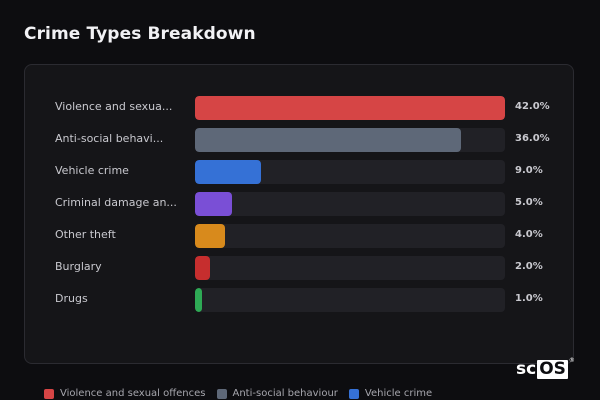 Image resolution: width=600 pixels, height=400 pixels. What do you see at coordinates (71, 298) in the screenshot?
I see `bar-label: Drugs` at bounding box center [71, 298].